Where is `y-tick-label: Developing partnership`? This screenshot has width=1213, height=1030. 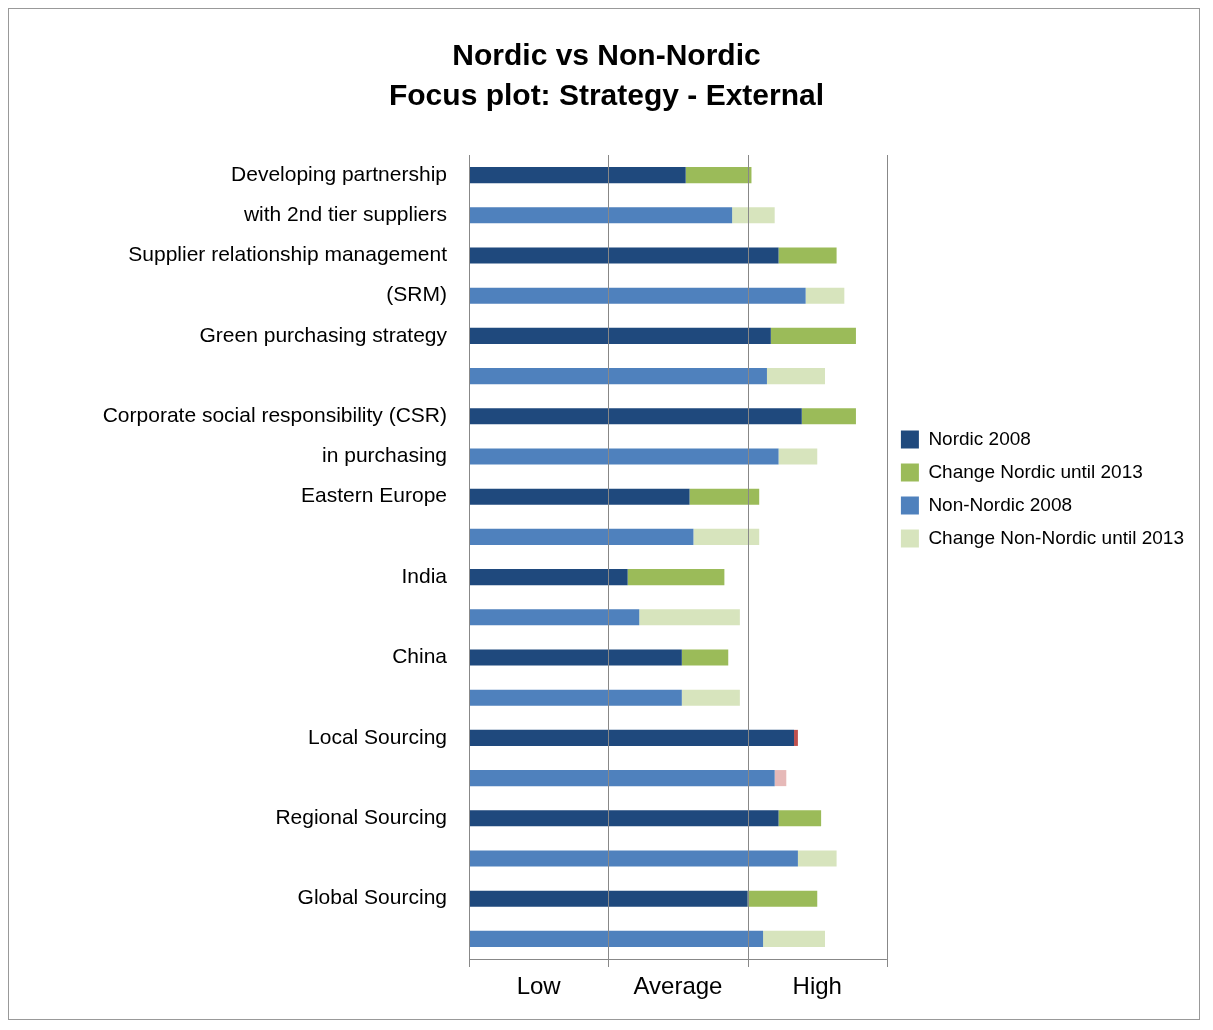
y-tick-label: Developing partnership is located at coordinates (339, 173).